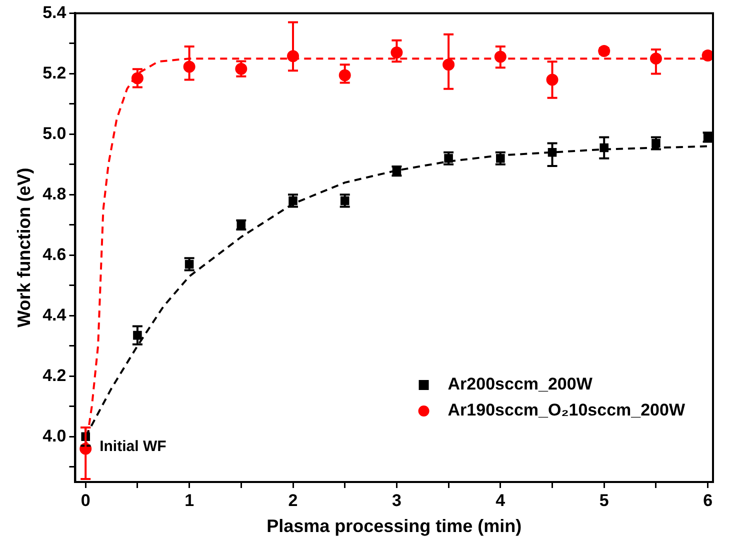 This screenshot has height=545, width=743. I want to click on y-tick-label: 5.2, so click(54, 72).